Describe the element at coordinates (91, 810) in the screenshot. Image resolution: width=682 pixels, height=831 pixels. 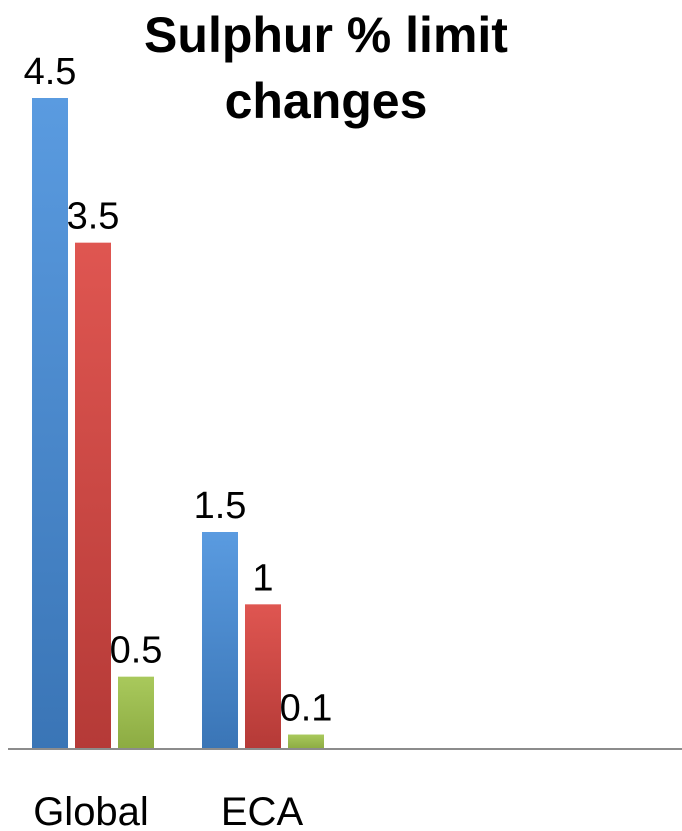
I see `category-label-global: Global` at that location.